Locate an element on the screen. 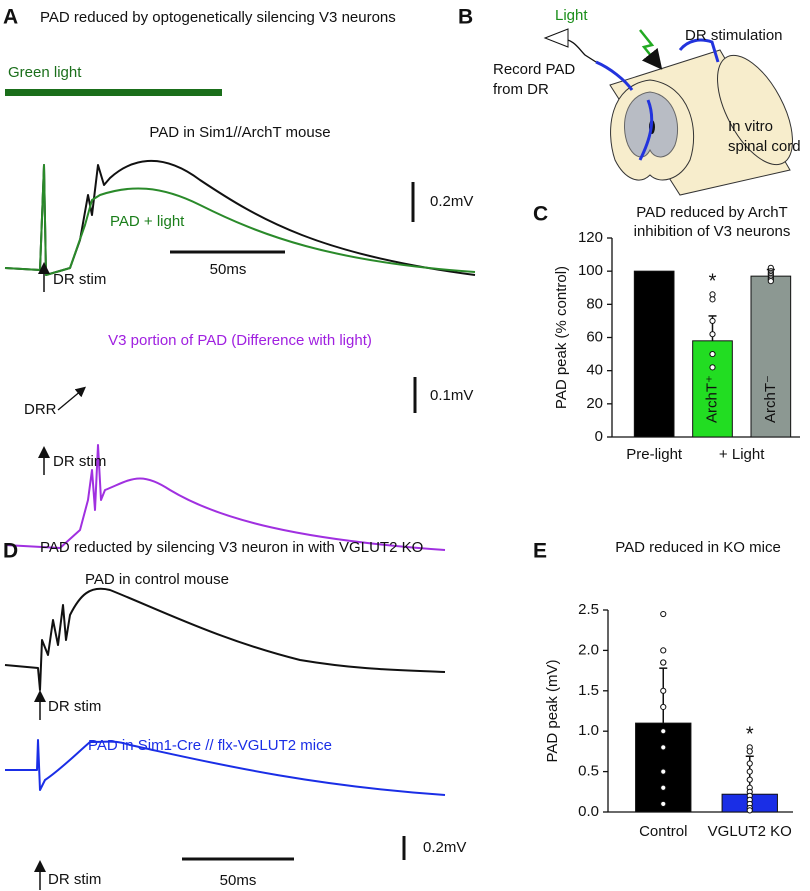 The image size is (810, 891). y-tick-label: 100 is located at coordinates (590, 270).